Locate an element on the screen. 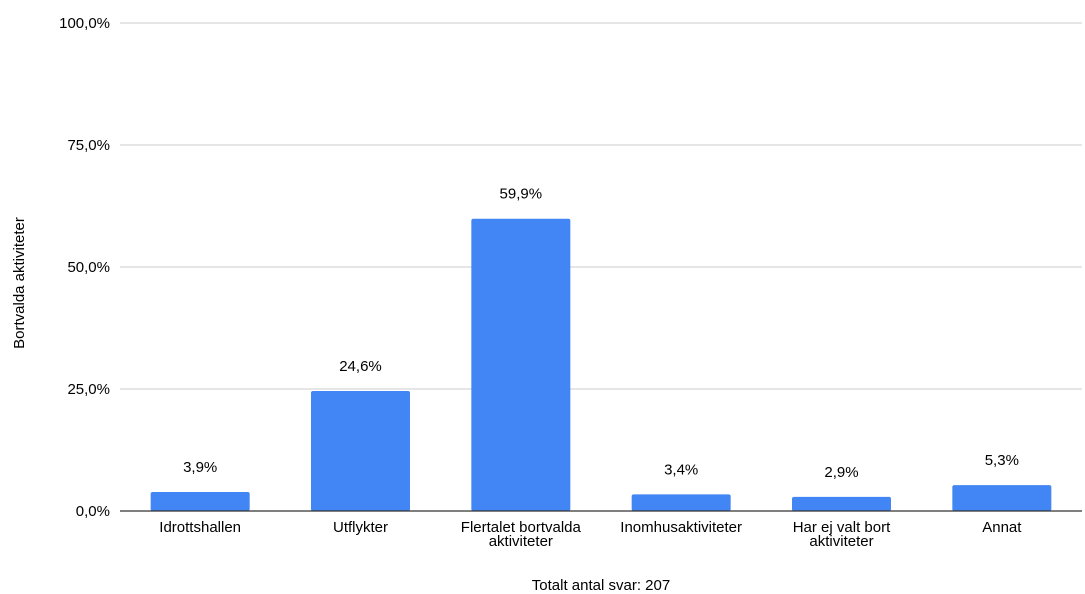 This screenshot has height=594, width=1085. category-label-line: Idrottshallen is located at coordinates (200, 527).